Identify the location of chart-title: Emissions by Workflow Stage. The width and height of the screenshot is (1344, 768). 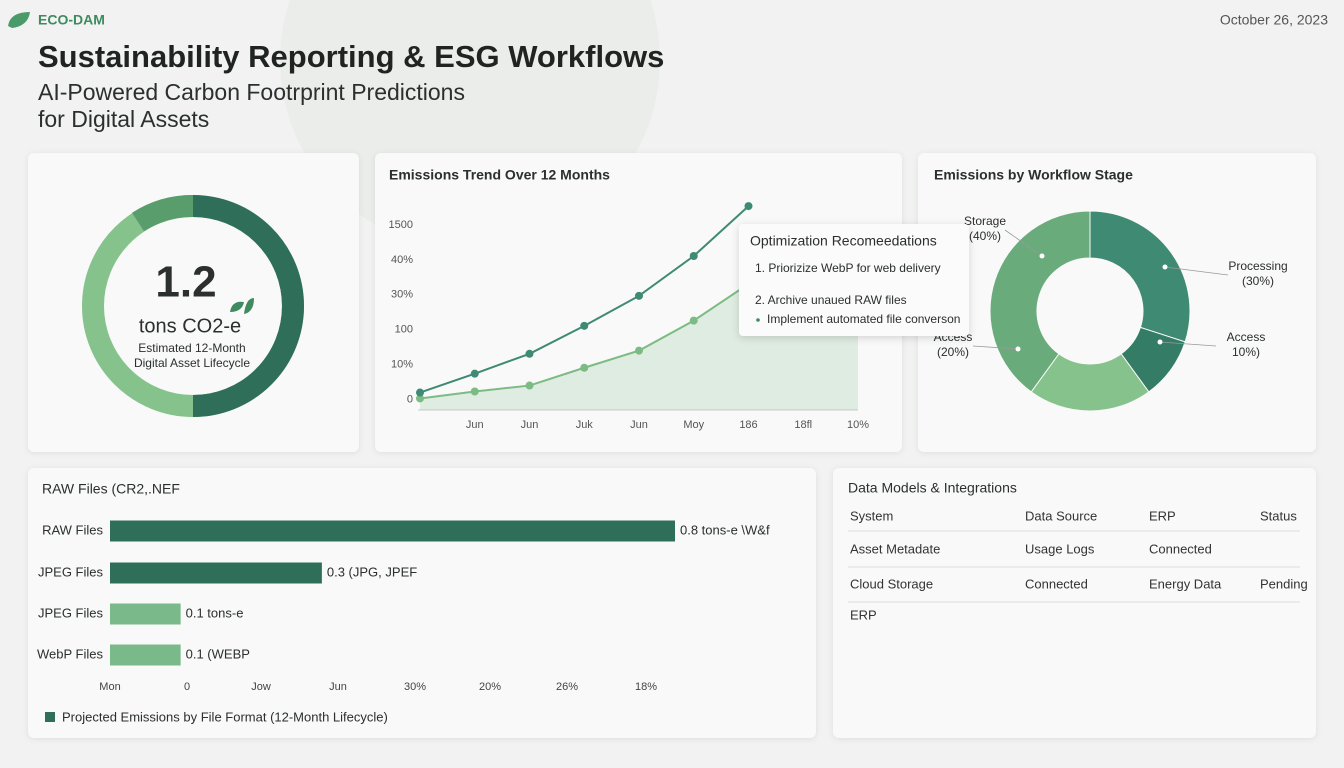
(1033, 175).